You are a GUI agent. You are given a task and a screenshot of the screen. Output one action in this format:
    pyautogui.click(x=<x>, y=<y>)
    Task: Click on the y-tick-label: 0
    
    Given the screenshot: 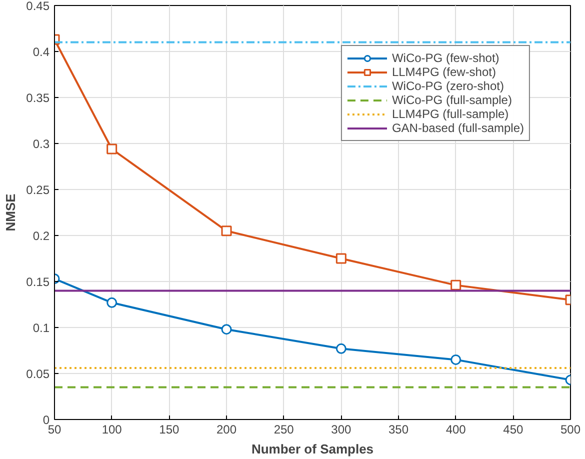 What is the action you would take?
    pyautogui.click(x=46, y=420)
    